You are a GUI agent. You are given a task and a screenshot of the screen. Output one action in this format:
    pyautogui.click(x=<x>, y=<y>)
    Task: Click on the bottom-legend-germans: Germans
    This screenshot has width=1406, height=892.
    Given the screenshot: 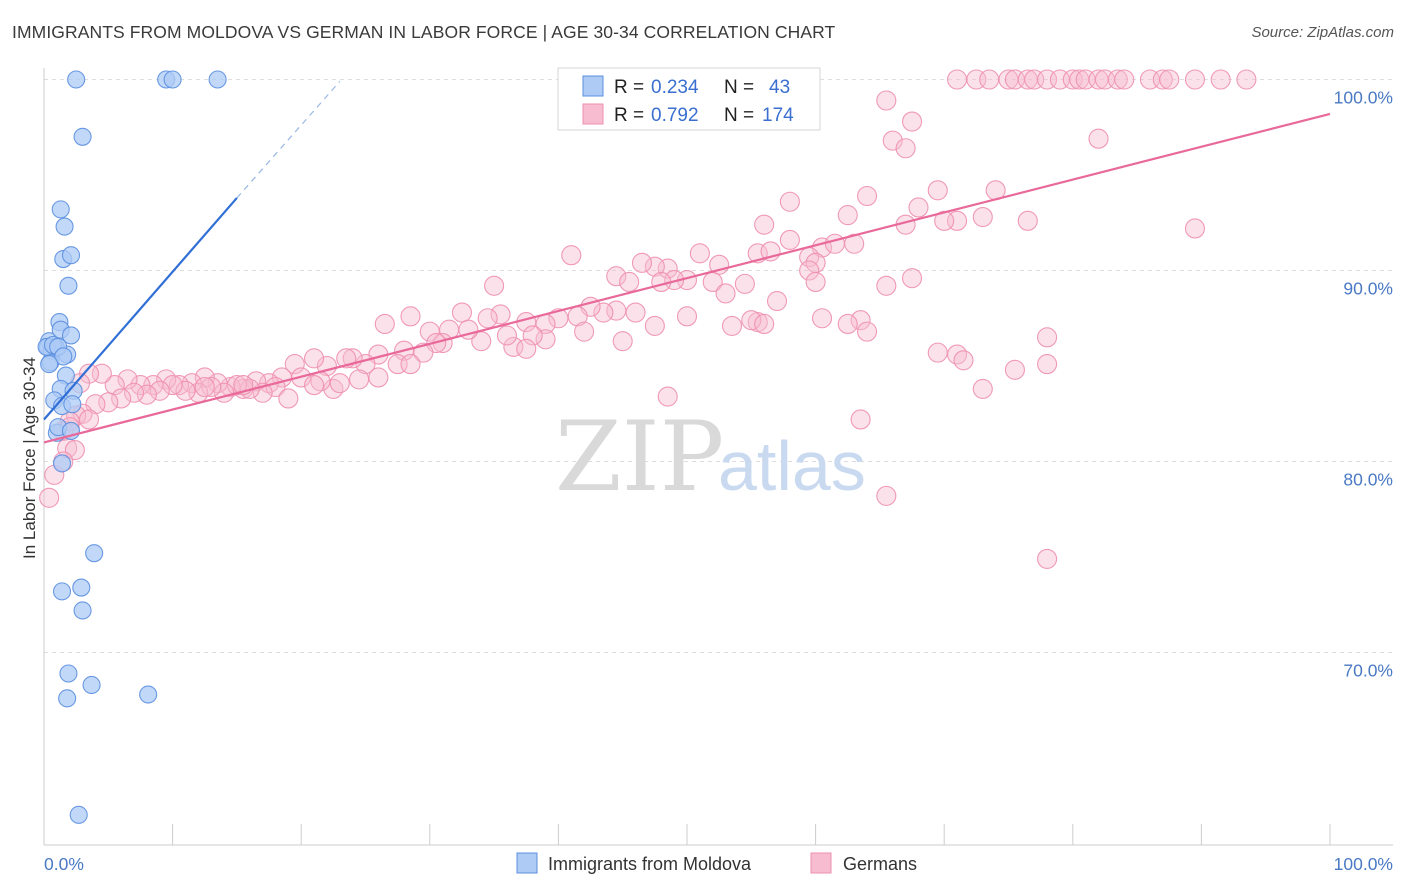 What is the action you would take?
    pyautogui.click(x=880, y=864)
    